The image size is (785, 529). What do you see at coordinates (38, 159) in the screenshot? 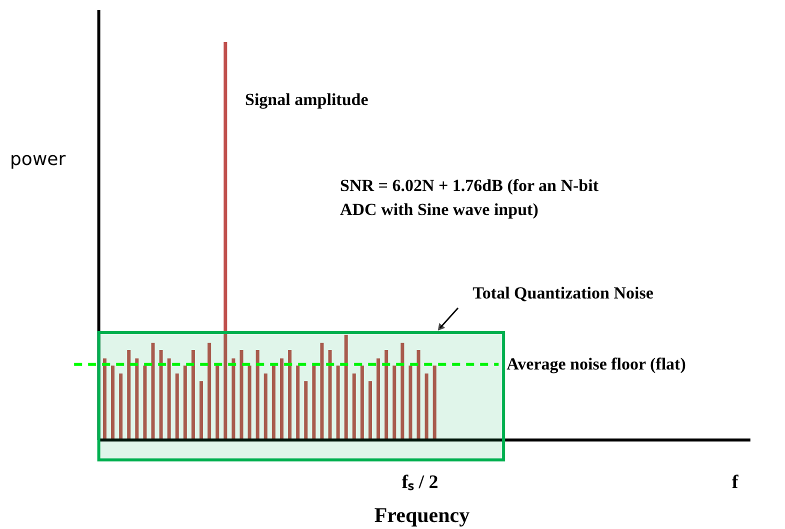
I see `y-axis-title: power` at bounding box center [38, 159].